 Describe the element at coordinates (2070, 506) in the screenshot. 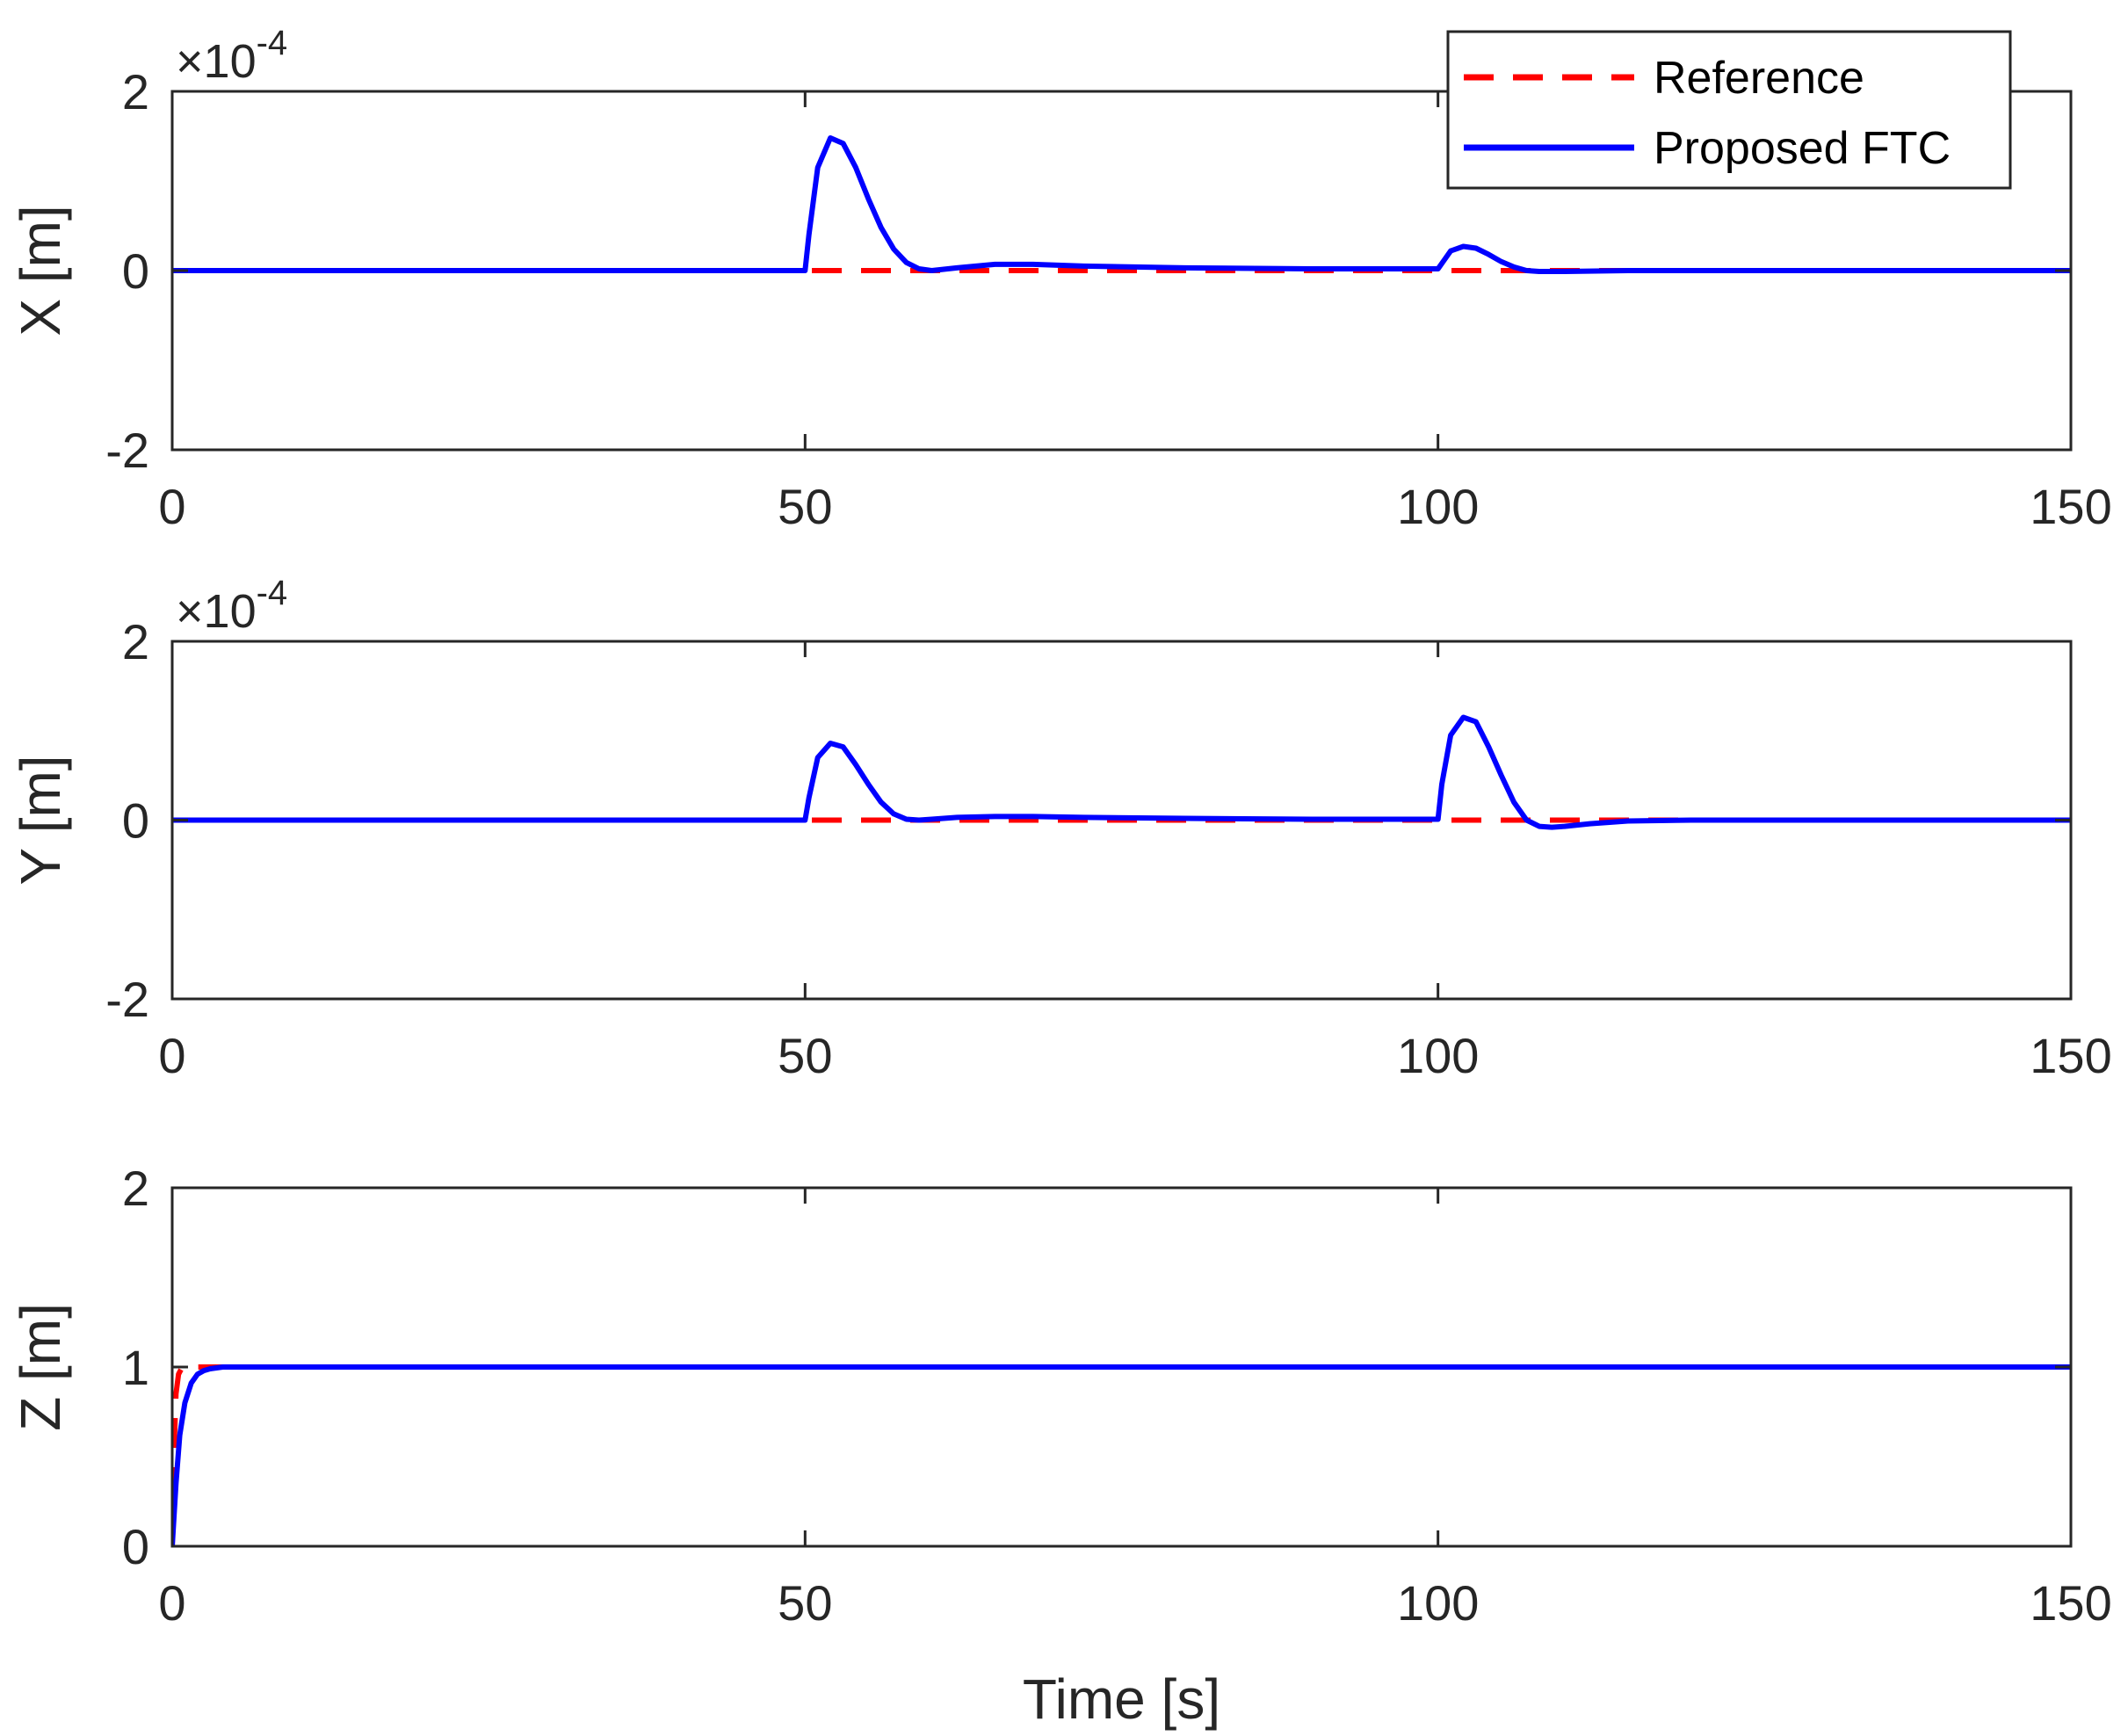

I see `x-tick-label-x: 150` at that location.